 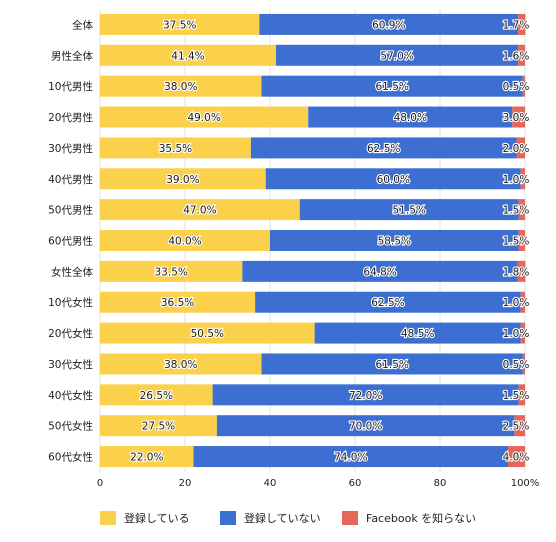 I want to click on category-label: 男性全体, so click(x=72, y=55).